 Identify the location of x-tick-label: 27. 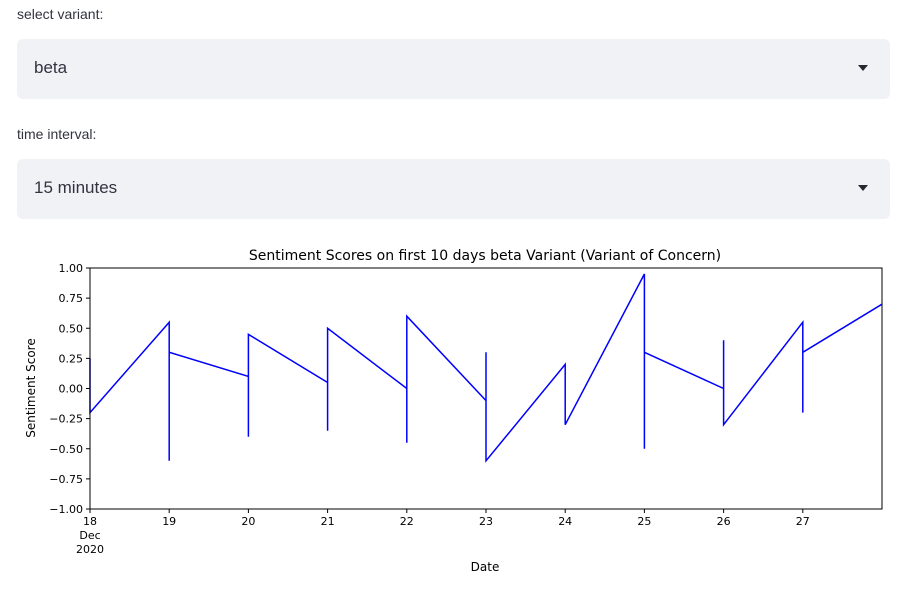
(803, 521).